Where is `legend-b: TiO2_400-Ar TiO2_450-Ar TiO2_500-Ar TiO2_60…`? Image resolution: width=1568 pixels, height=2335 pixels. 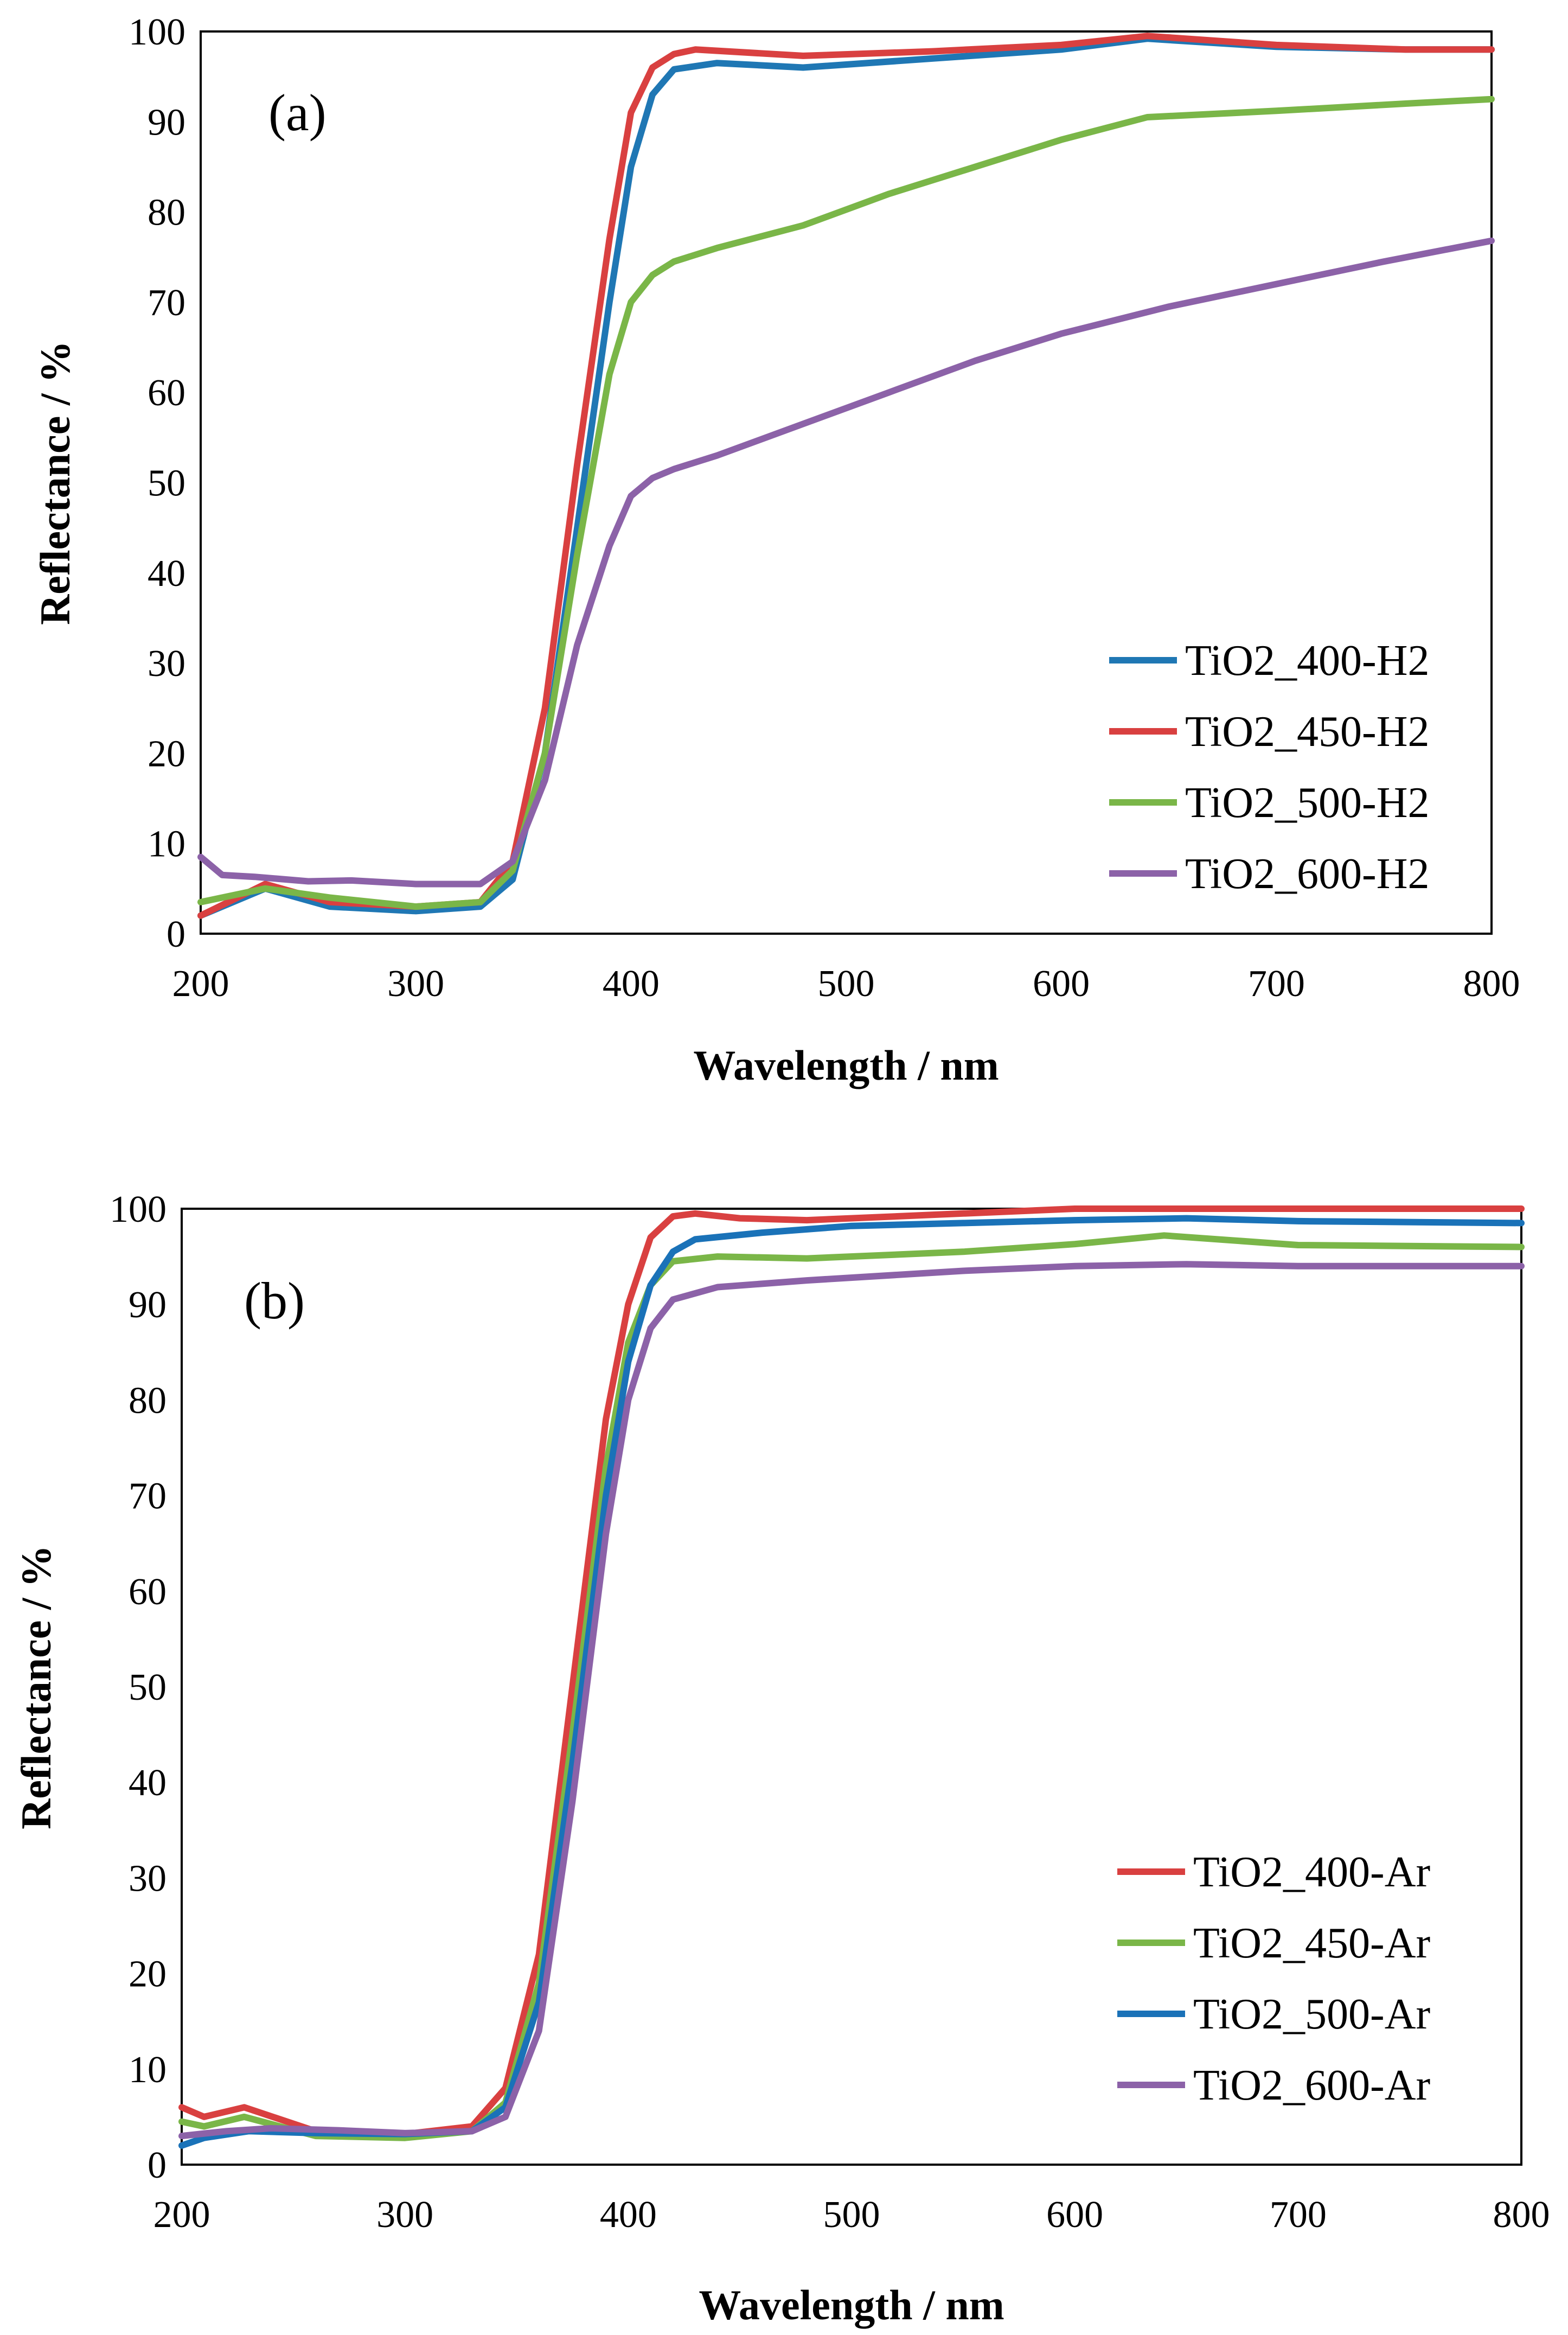
legend-b: TiO2_400-Ar TiO2_450-Ar TiO2_500-Ar TiO2_60… is located at coordinates (1273, 1978).